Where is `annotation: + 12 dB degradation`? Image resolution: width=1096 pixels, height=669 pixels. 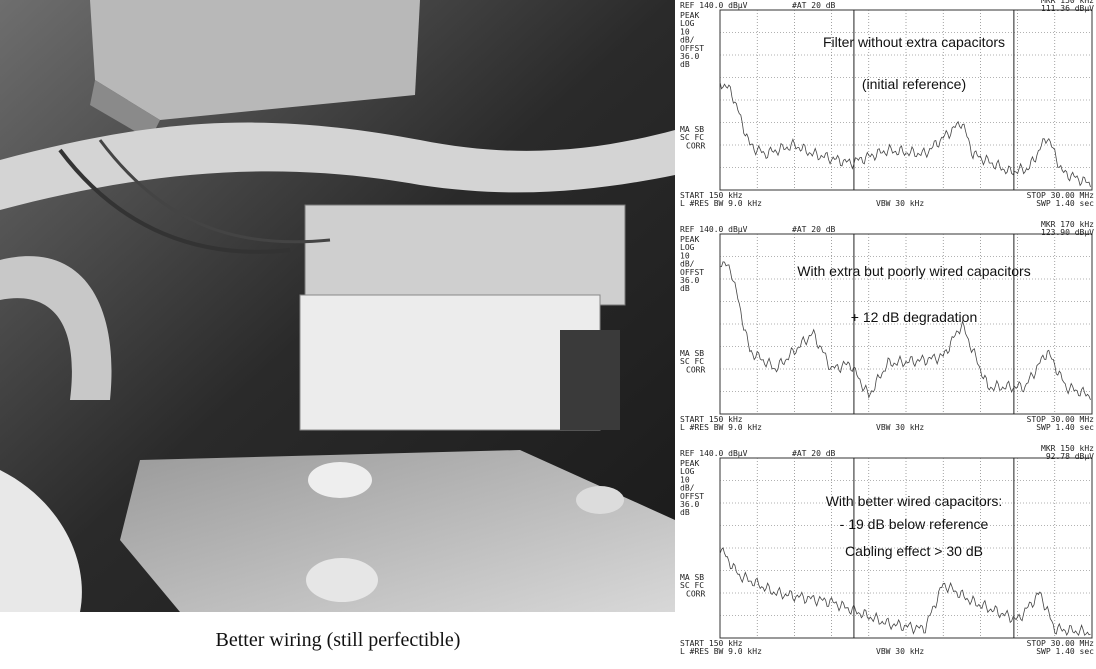
annotation: + 12 dB degradation is located at coordinates (914, 317).